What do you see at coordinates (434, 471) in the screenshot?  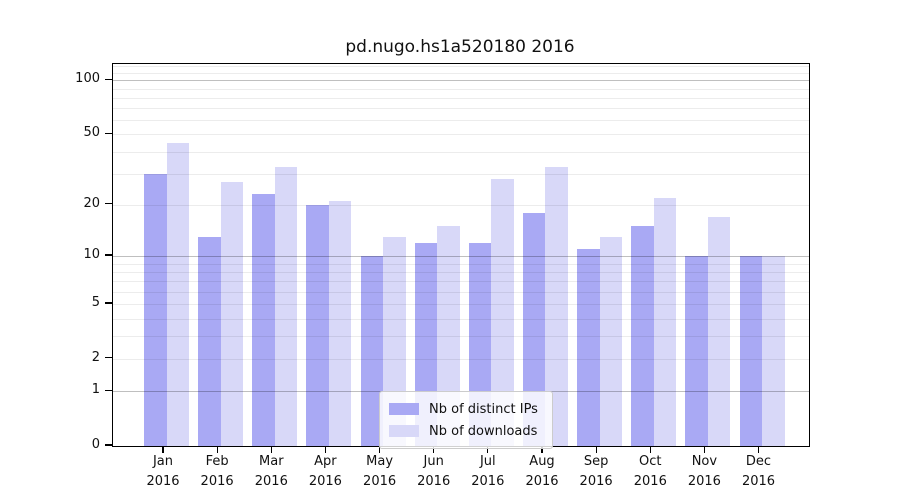 I see `x-tick-label-jun: Jun 2016` at bounding box center [434, 471].